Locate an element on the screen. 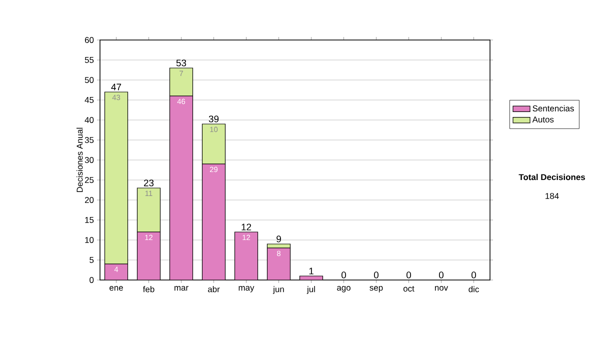  total-label: 23 is located at coordinates (149, 183).